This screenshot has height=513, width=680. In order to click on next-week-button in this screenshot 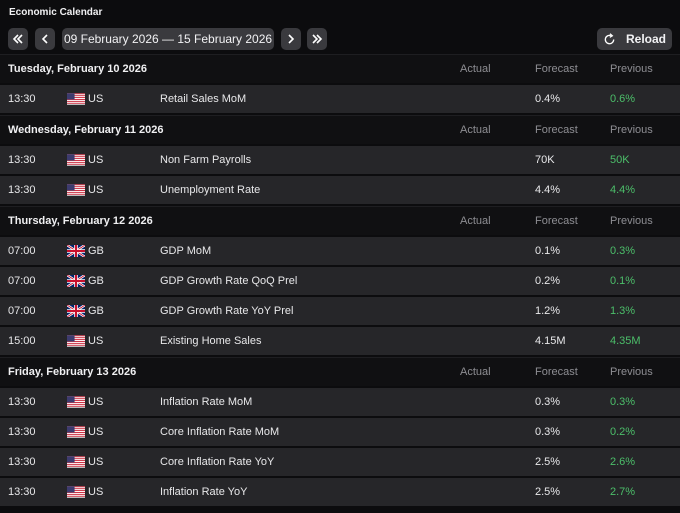, I will do `click(291, 39)`.